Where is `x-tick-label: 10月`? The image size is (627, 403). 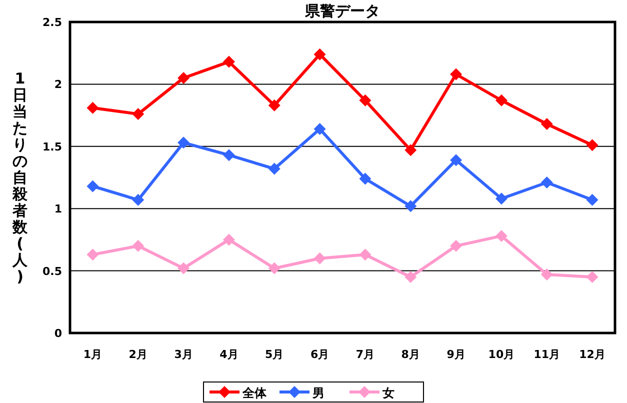 x-tick-label: 10月 is located at coordinates (501, 354).